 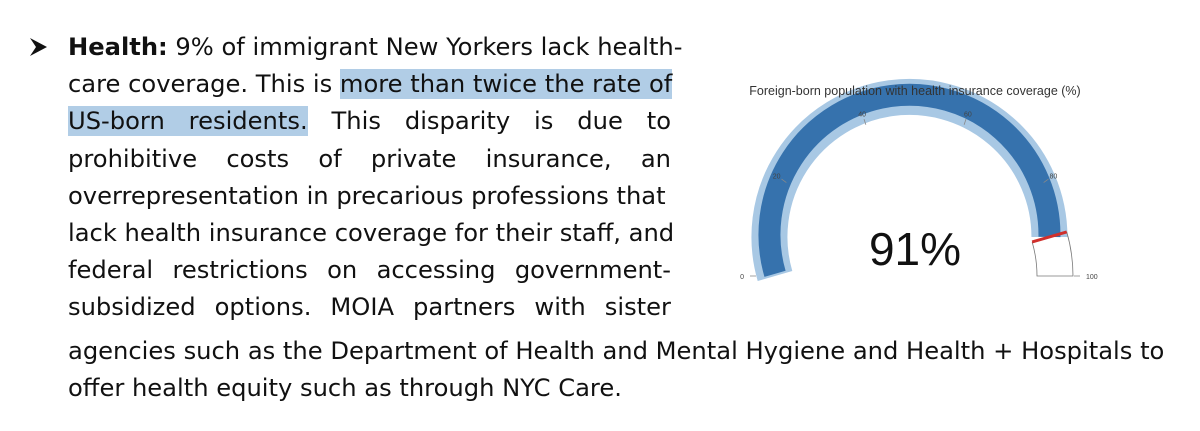 I want to click on highlighted-text: more than twice the rate of, so click(x=506, y=84).